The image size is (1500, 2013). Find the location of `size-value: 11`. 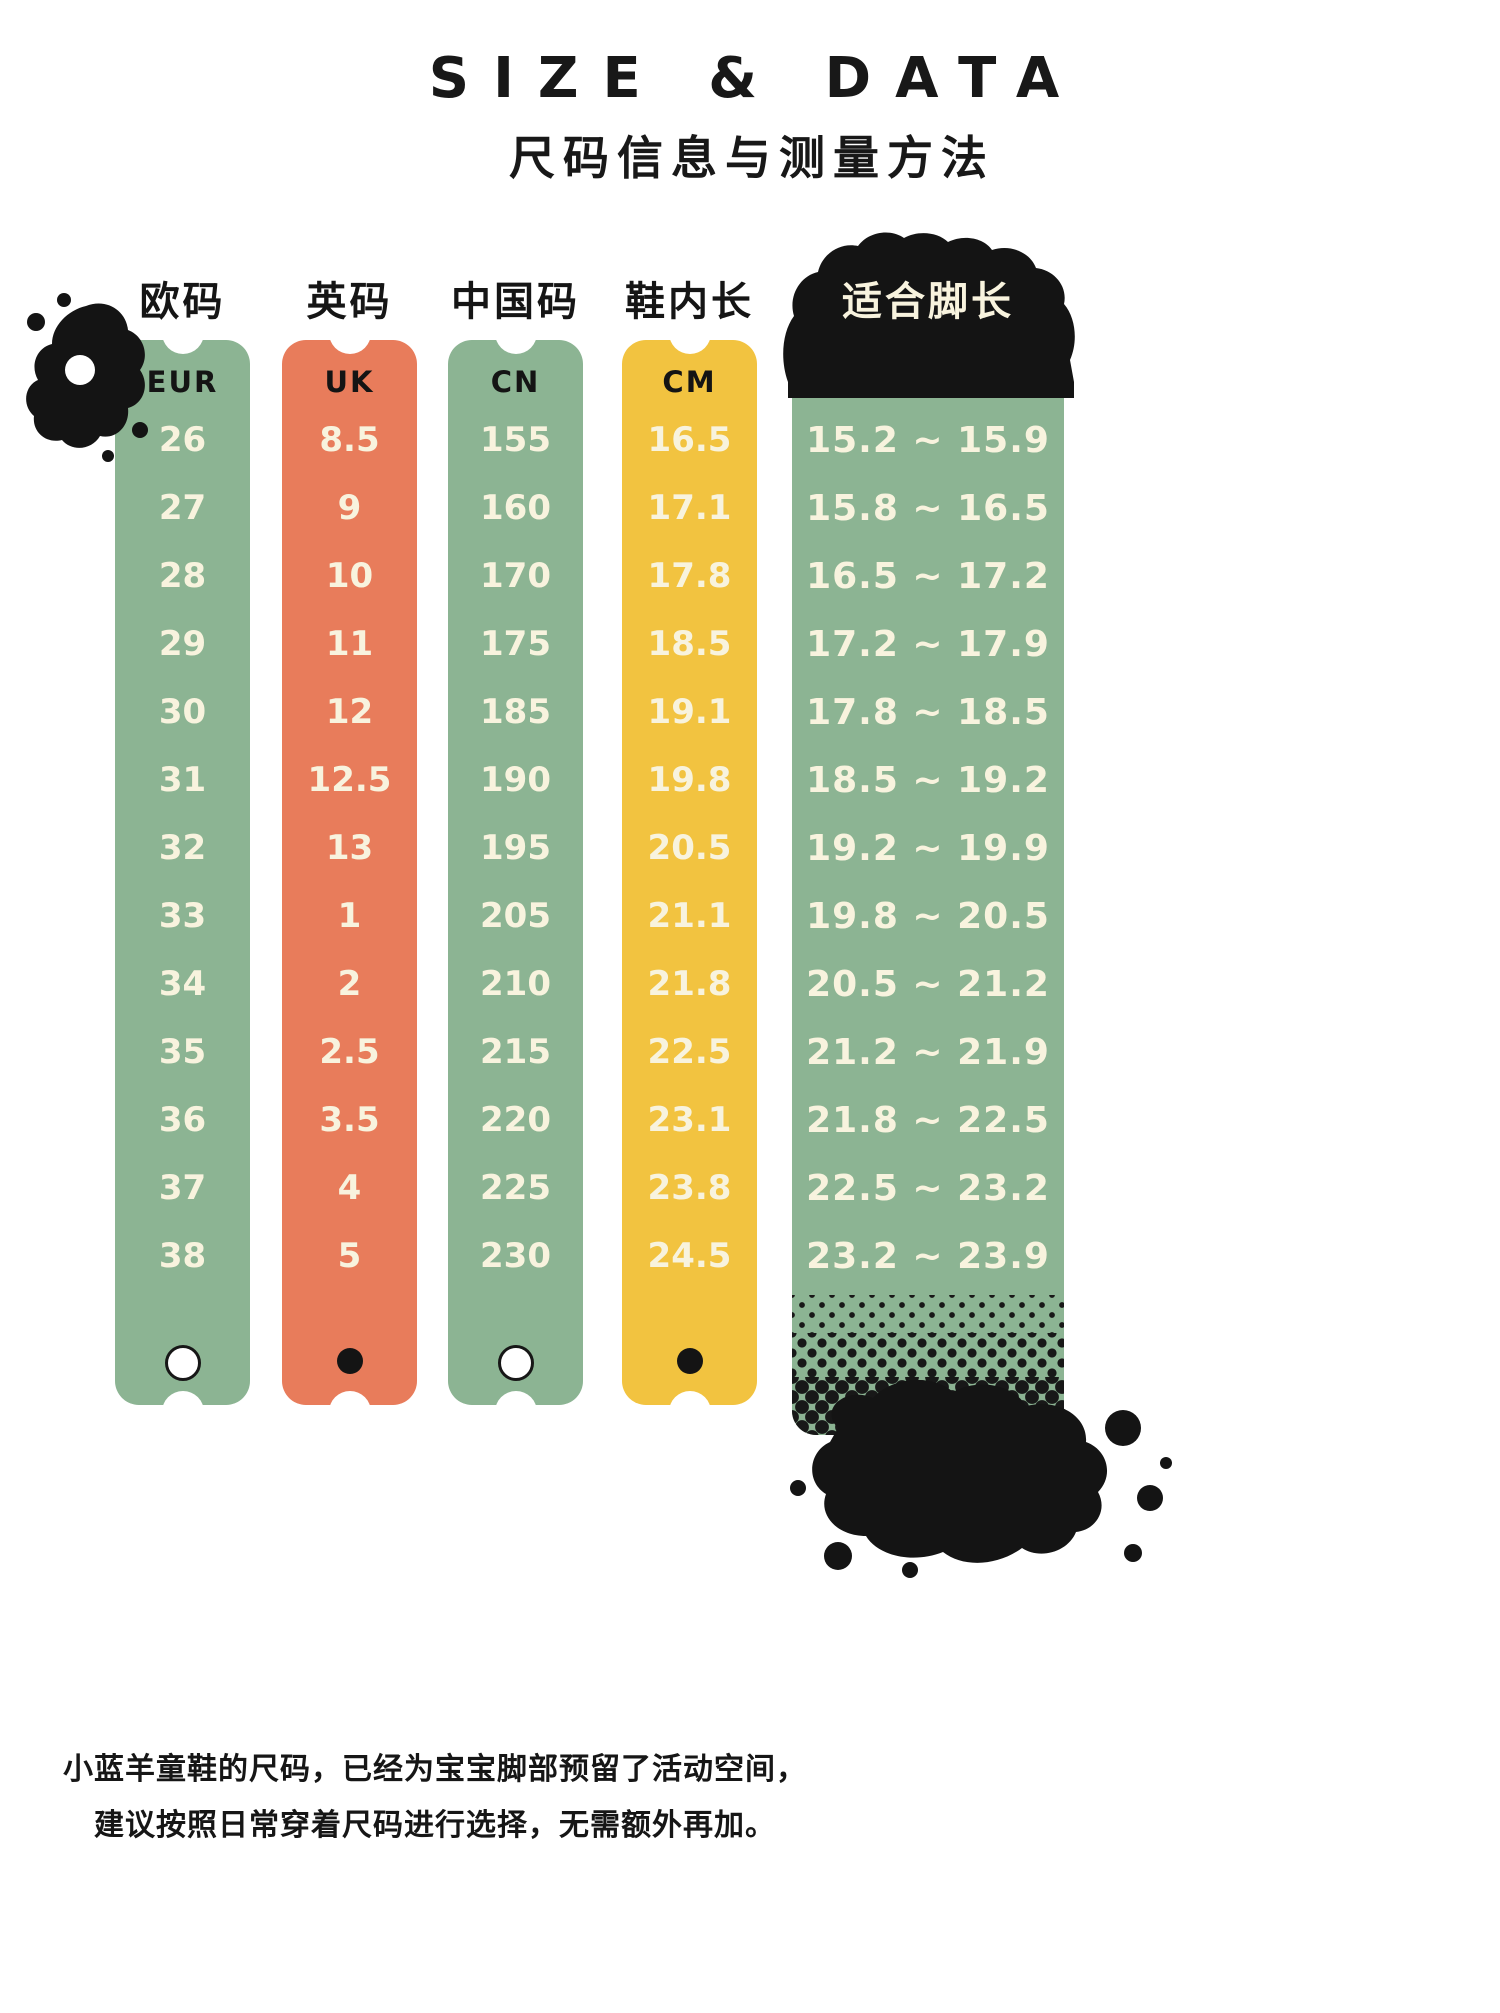

size-value: 11 is located at coordinates (349, 644).